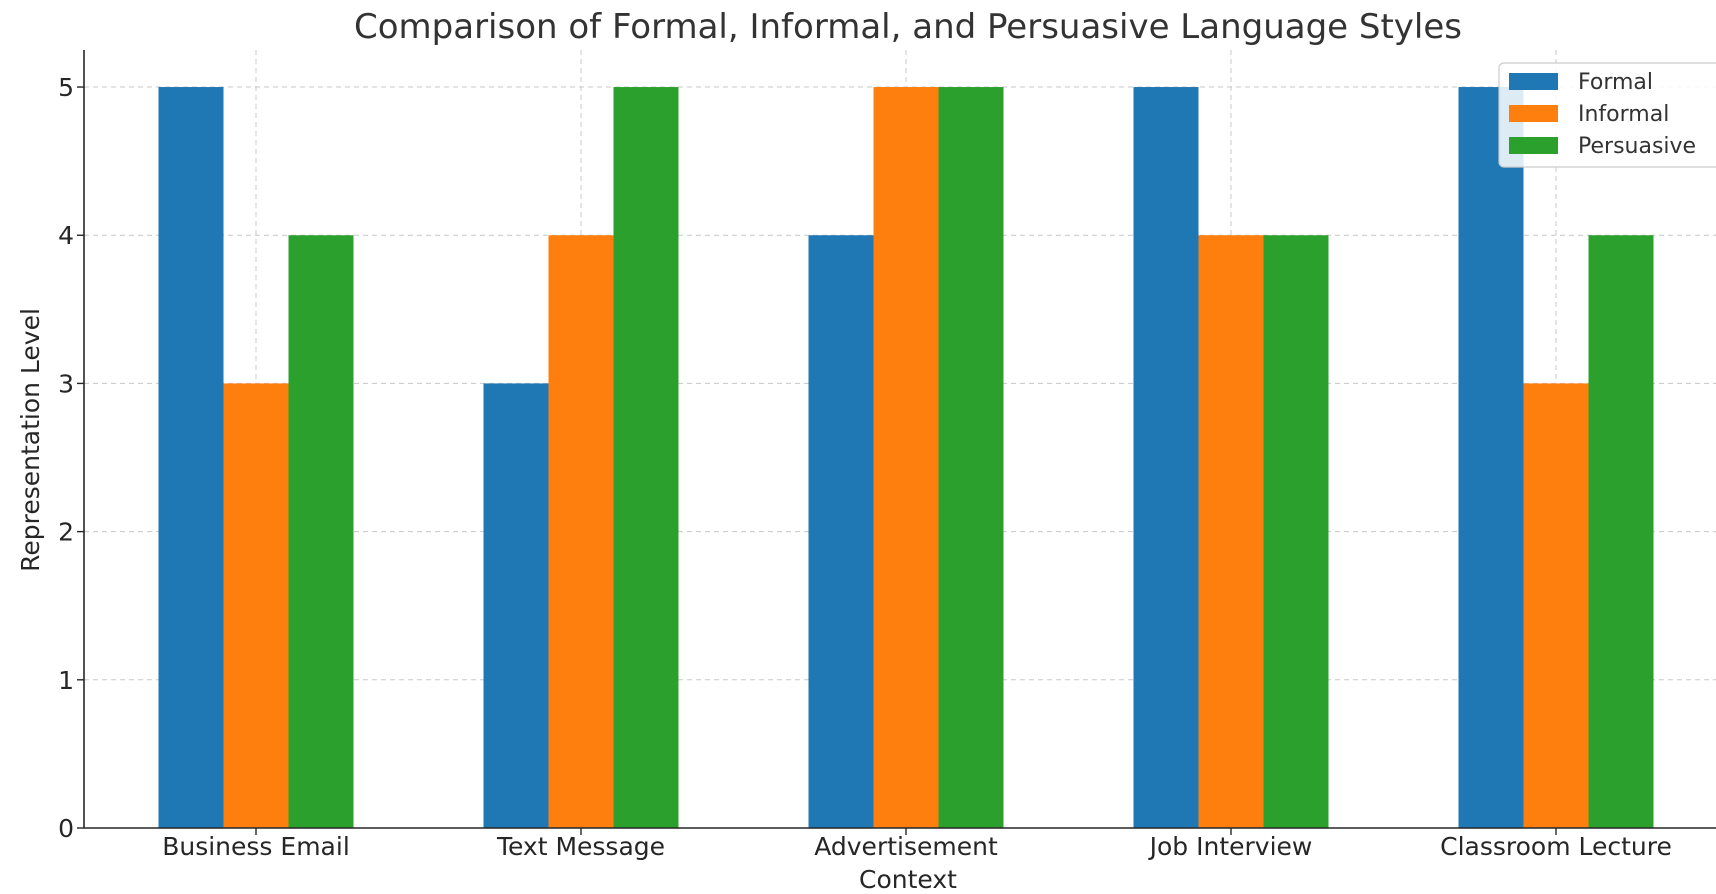 The width and height of the screenshot is (1716, 894). Describe the element at coordinates (66, 383) in the screenshot. I see `y-tick-label: 3` at that location.